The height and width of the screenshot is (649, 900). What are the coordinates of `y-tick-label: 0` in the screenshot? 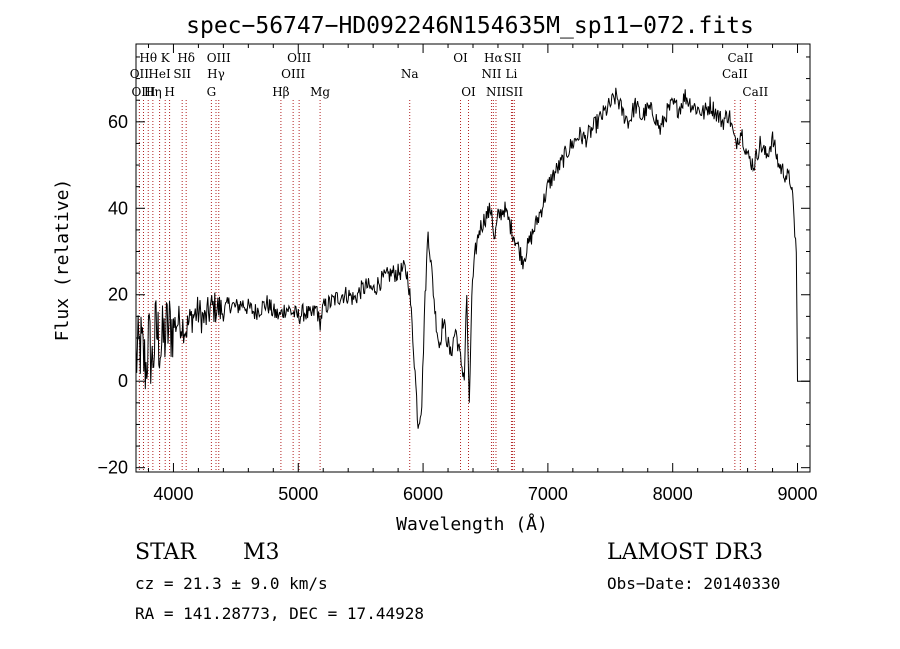 It's located at (123, 381).